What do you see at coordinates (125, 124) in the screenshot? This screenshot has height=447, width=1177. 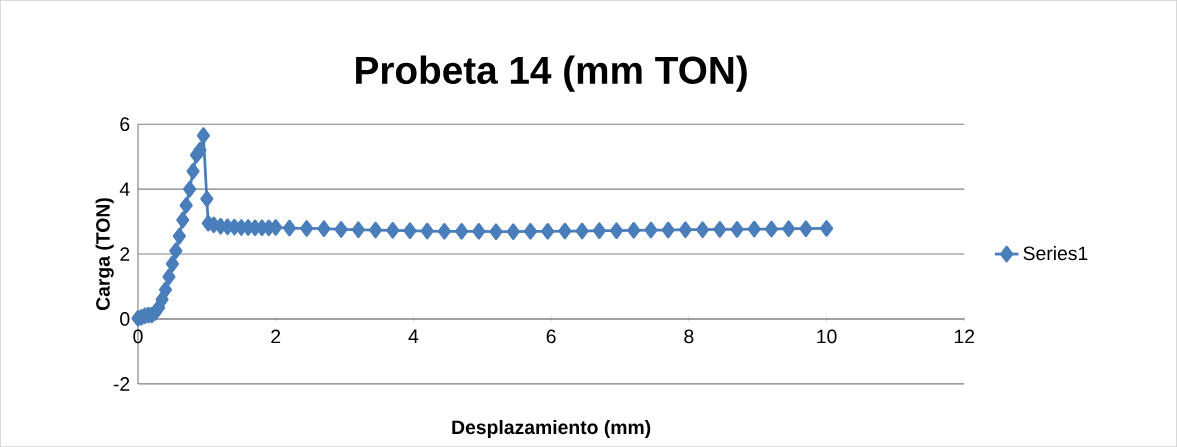 I see `y-tick-label: 6` at bounding box center [125, 124].